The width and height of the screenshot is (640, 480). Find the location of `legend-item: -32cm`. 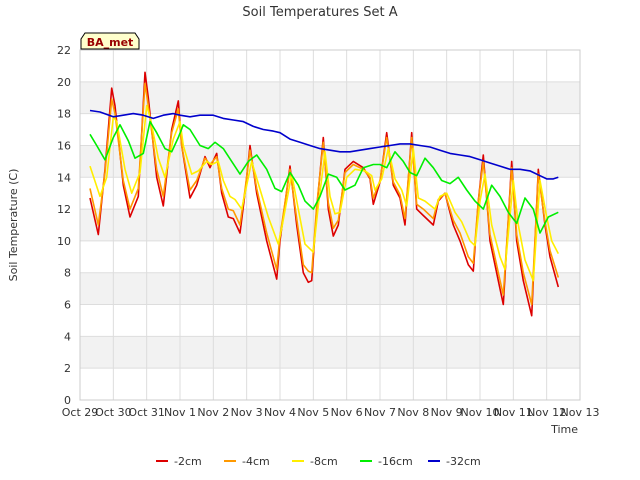

legend-item: -32cm is located at coordinates (454, 461).